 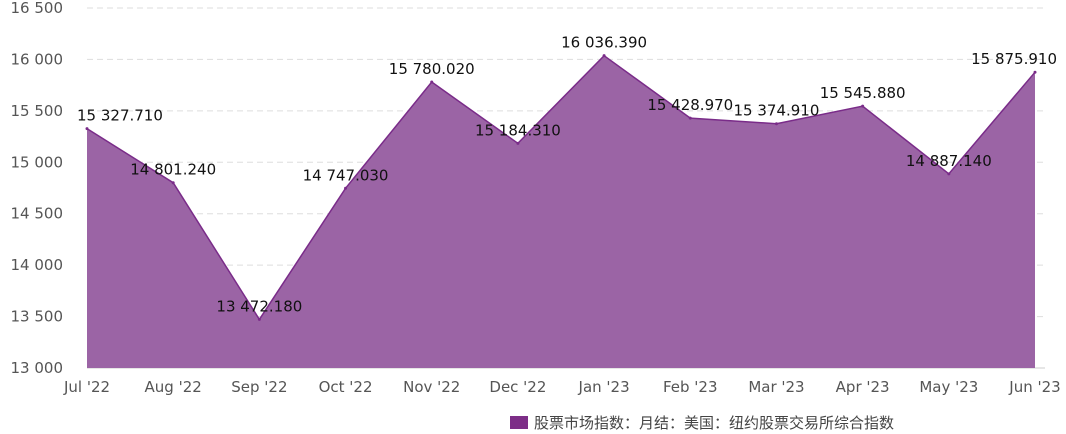 I want to click on legend: 股票市场指数：月结：美国：纽约股票交易所综合指数, so click(x=702, y=422).